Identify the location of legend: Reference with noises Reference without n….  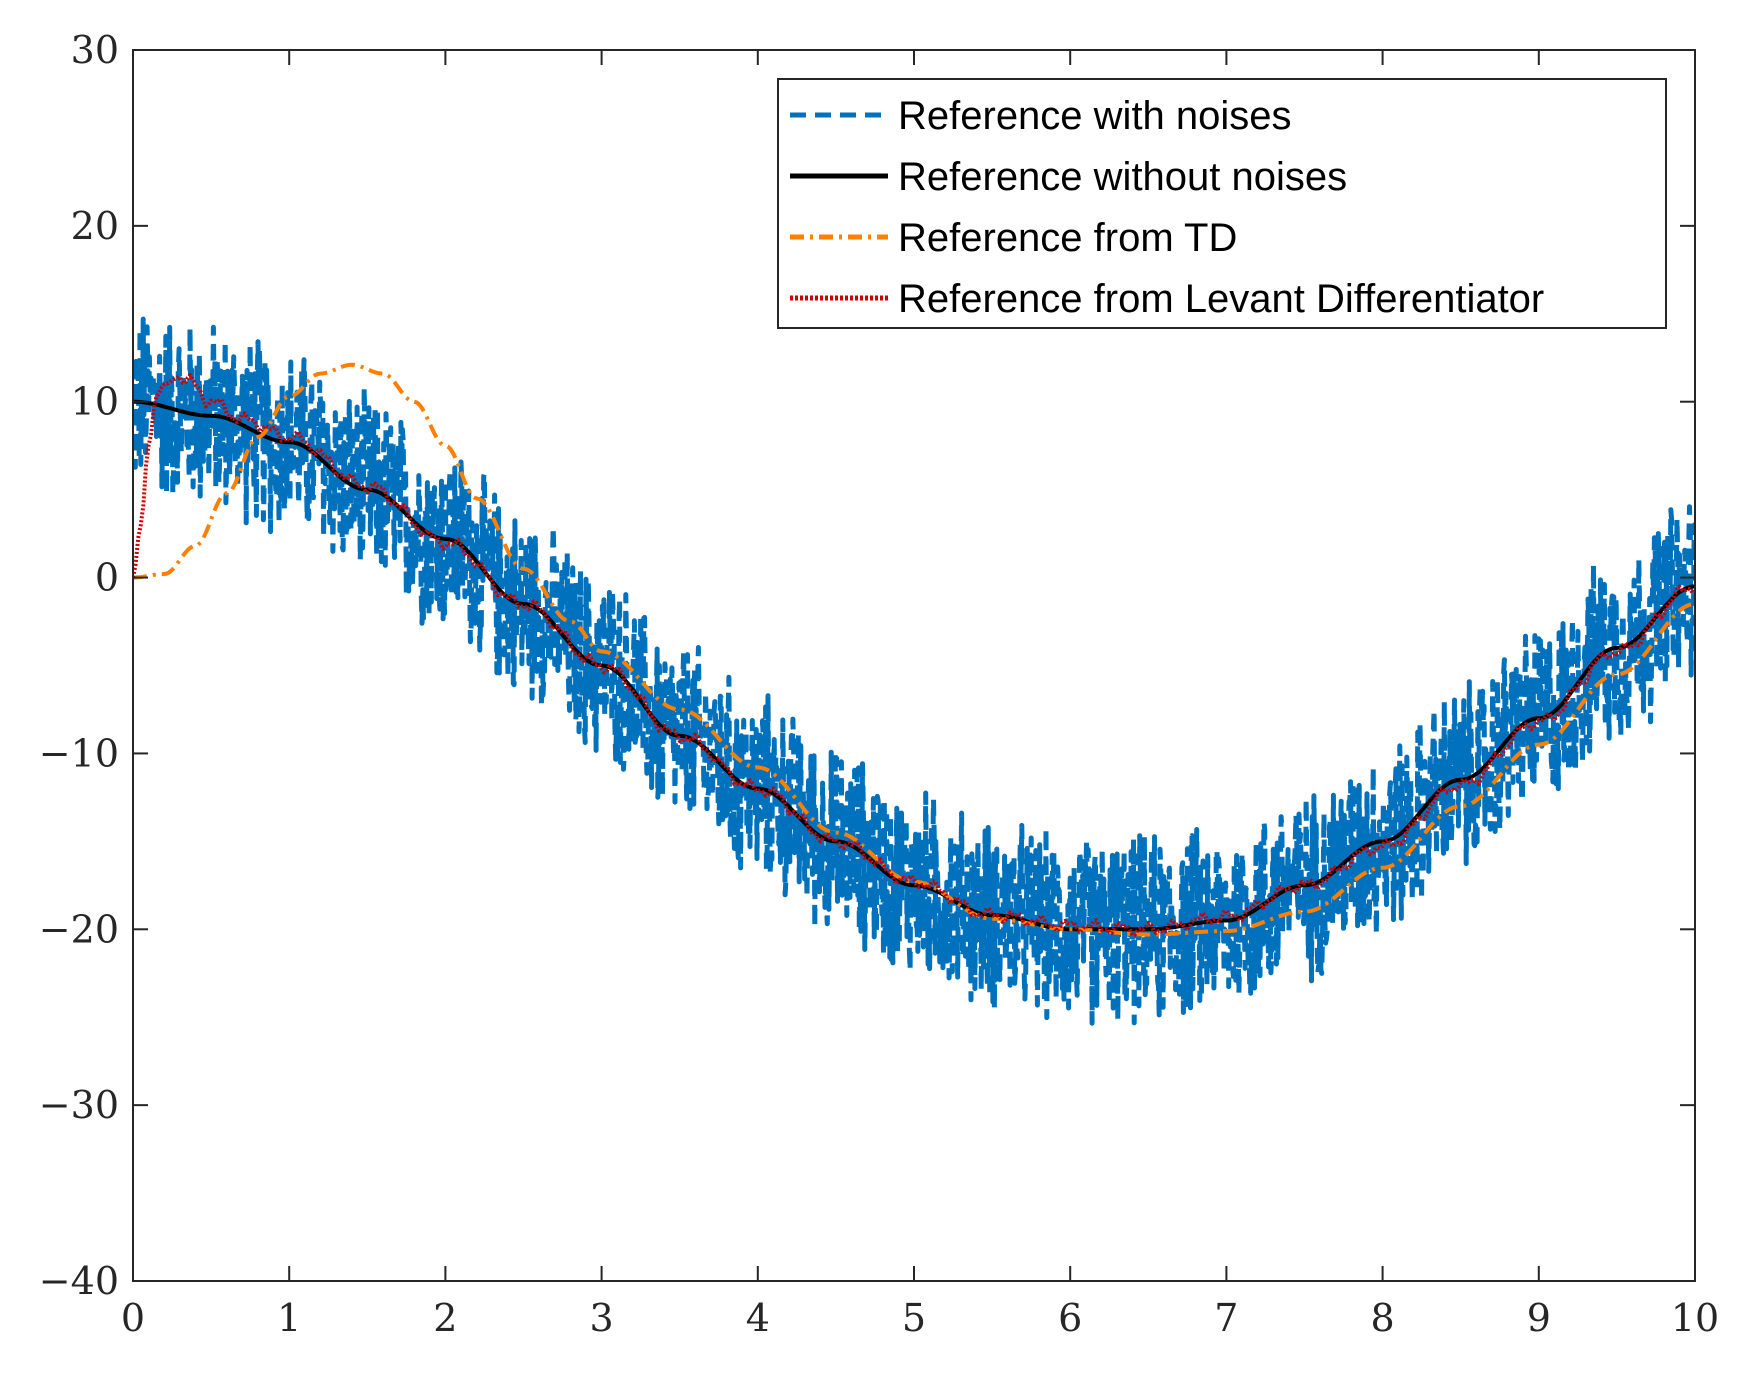
(1222, 203).